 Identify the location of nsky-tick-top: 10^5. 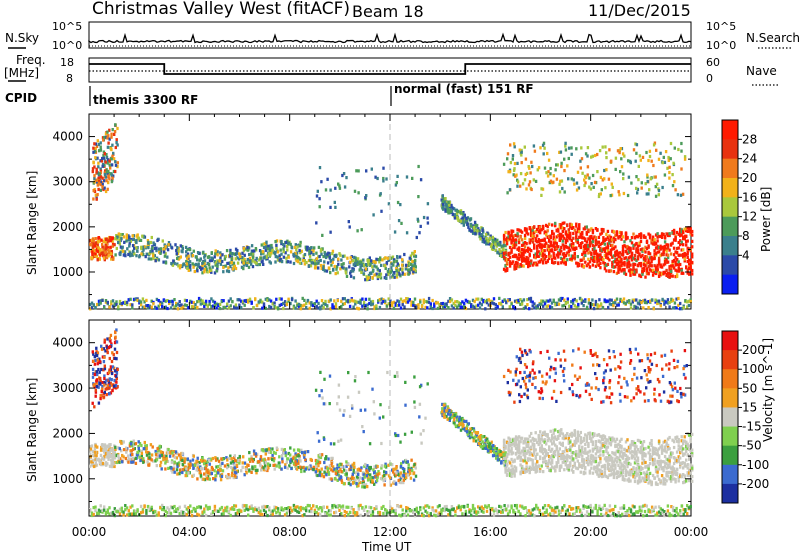
(67, 26).